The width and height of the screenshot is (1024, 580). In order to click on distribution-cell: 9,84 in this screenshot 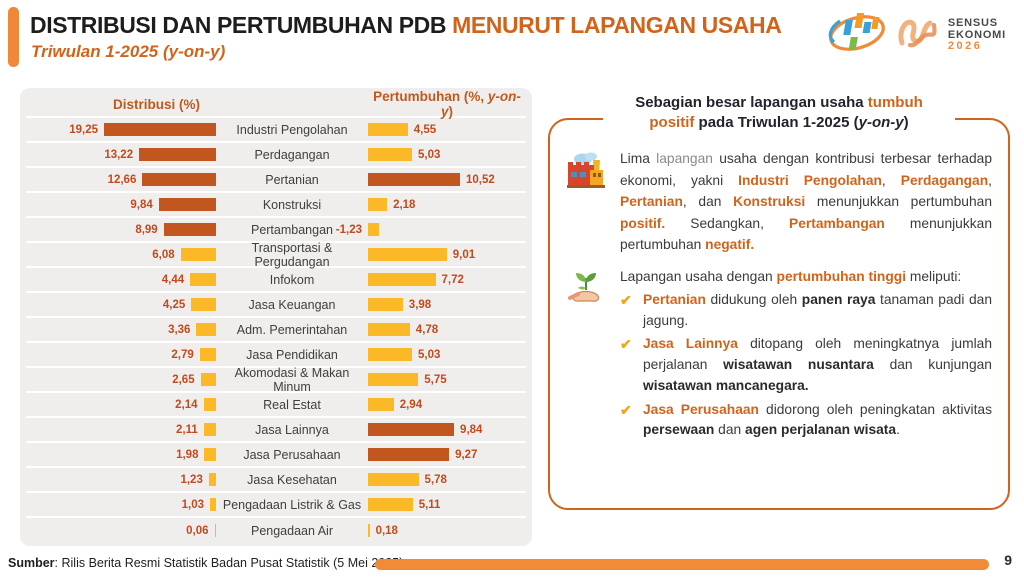, I will do `click(121, 204)`.